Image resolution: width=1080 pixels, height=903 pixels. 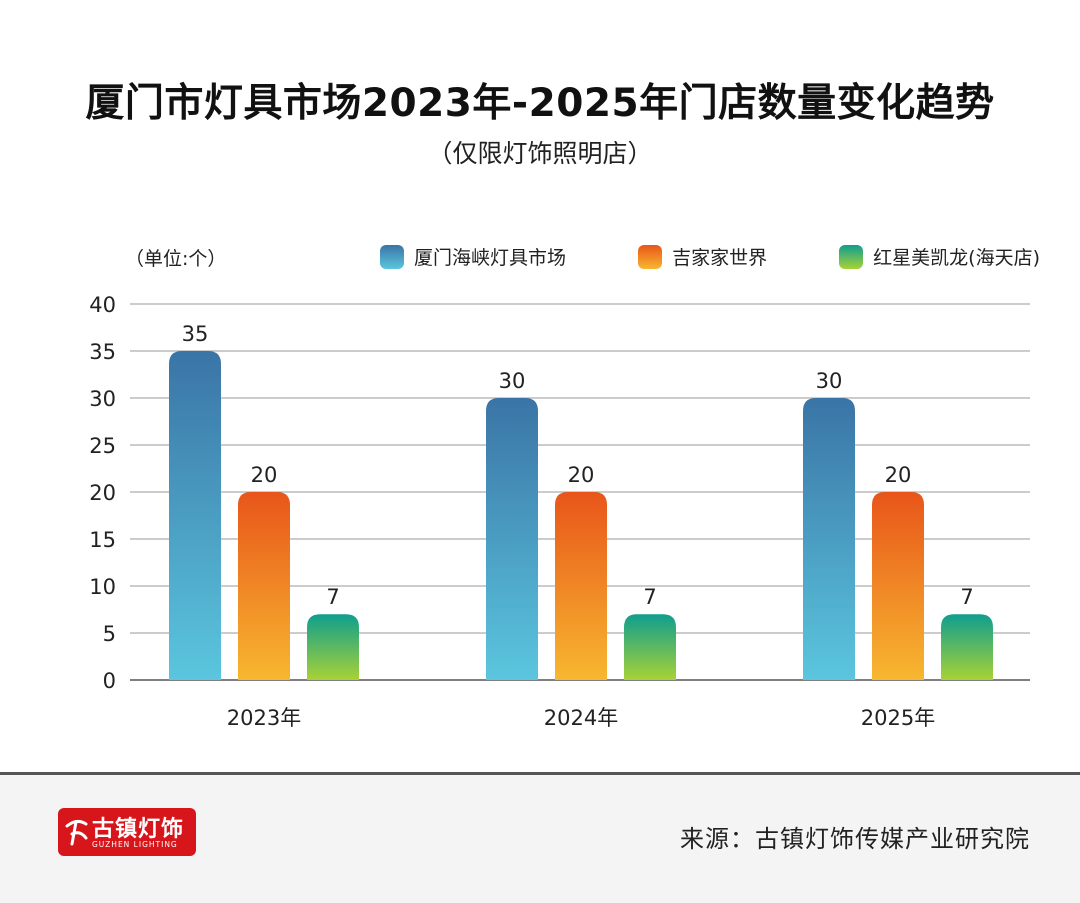 I want to click on legend-item-hongxing: 红星美凯龙(海天店), so click(x=939, y=256).